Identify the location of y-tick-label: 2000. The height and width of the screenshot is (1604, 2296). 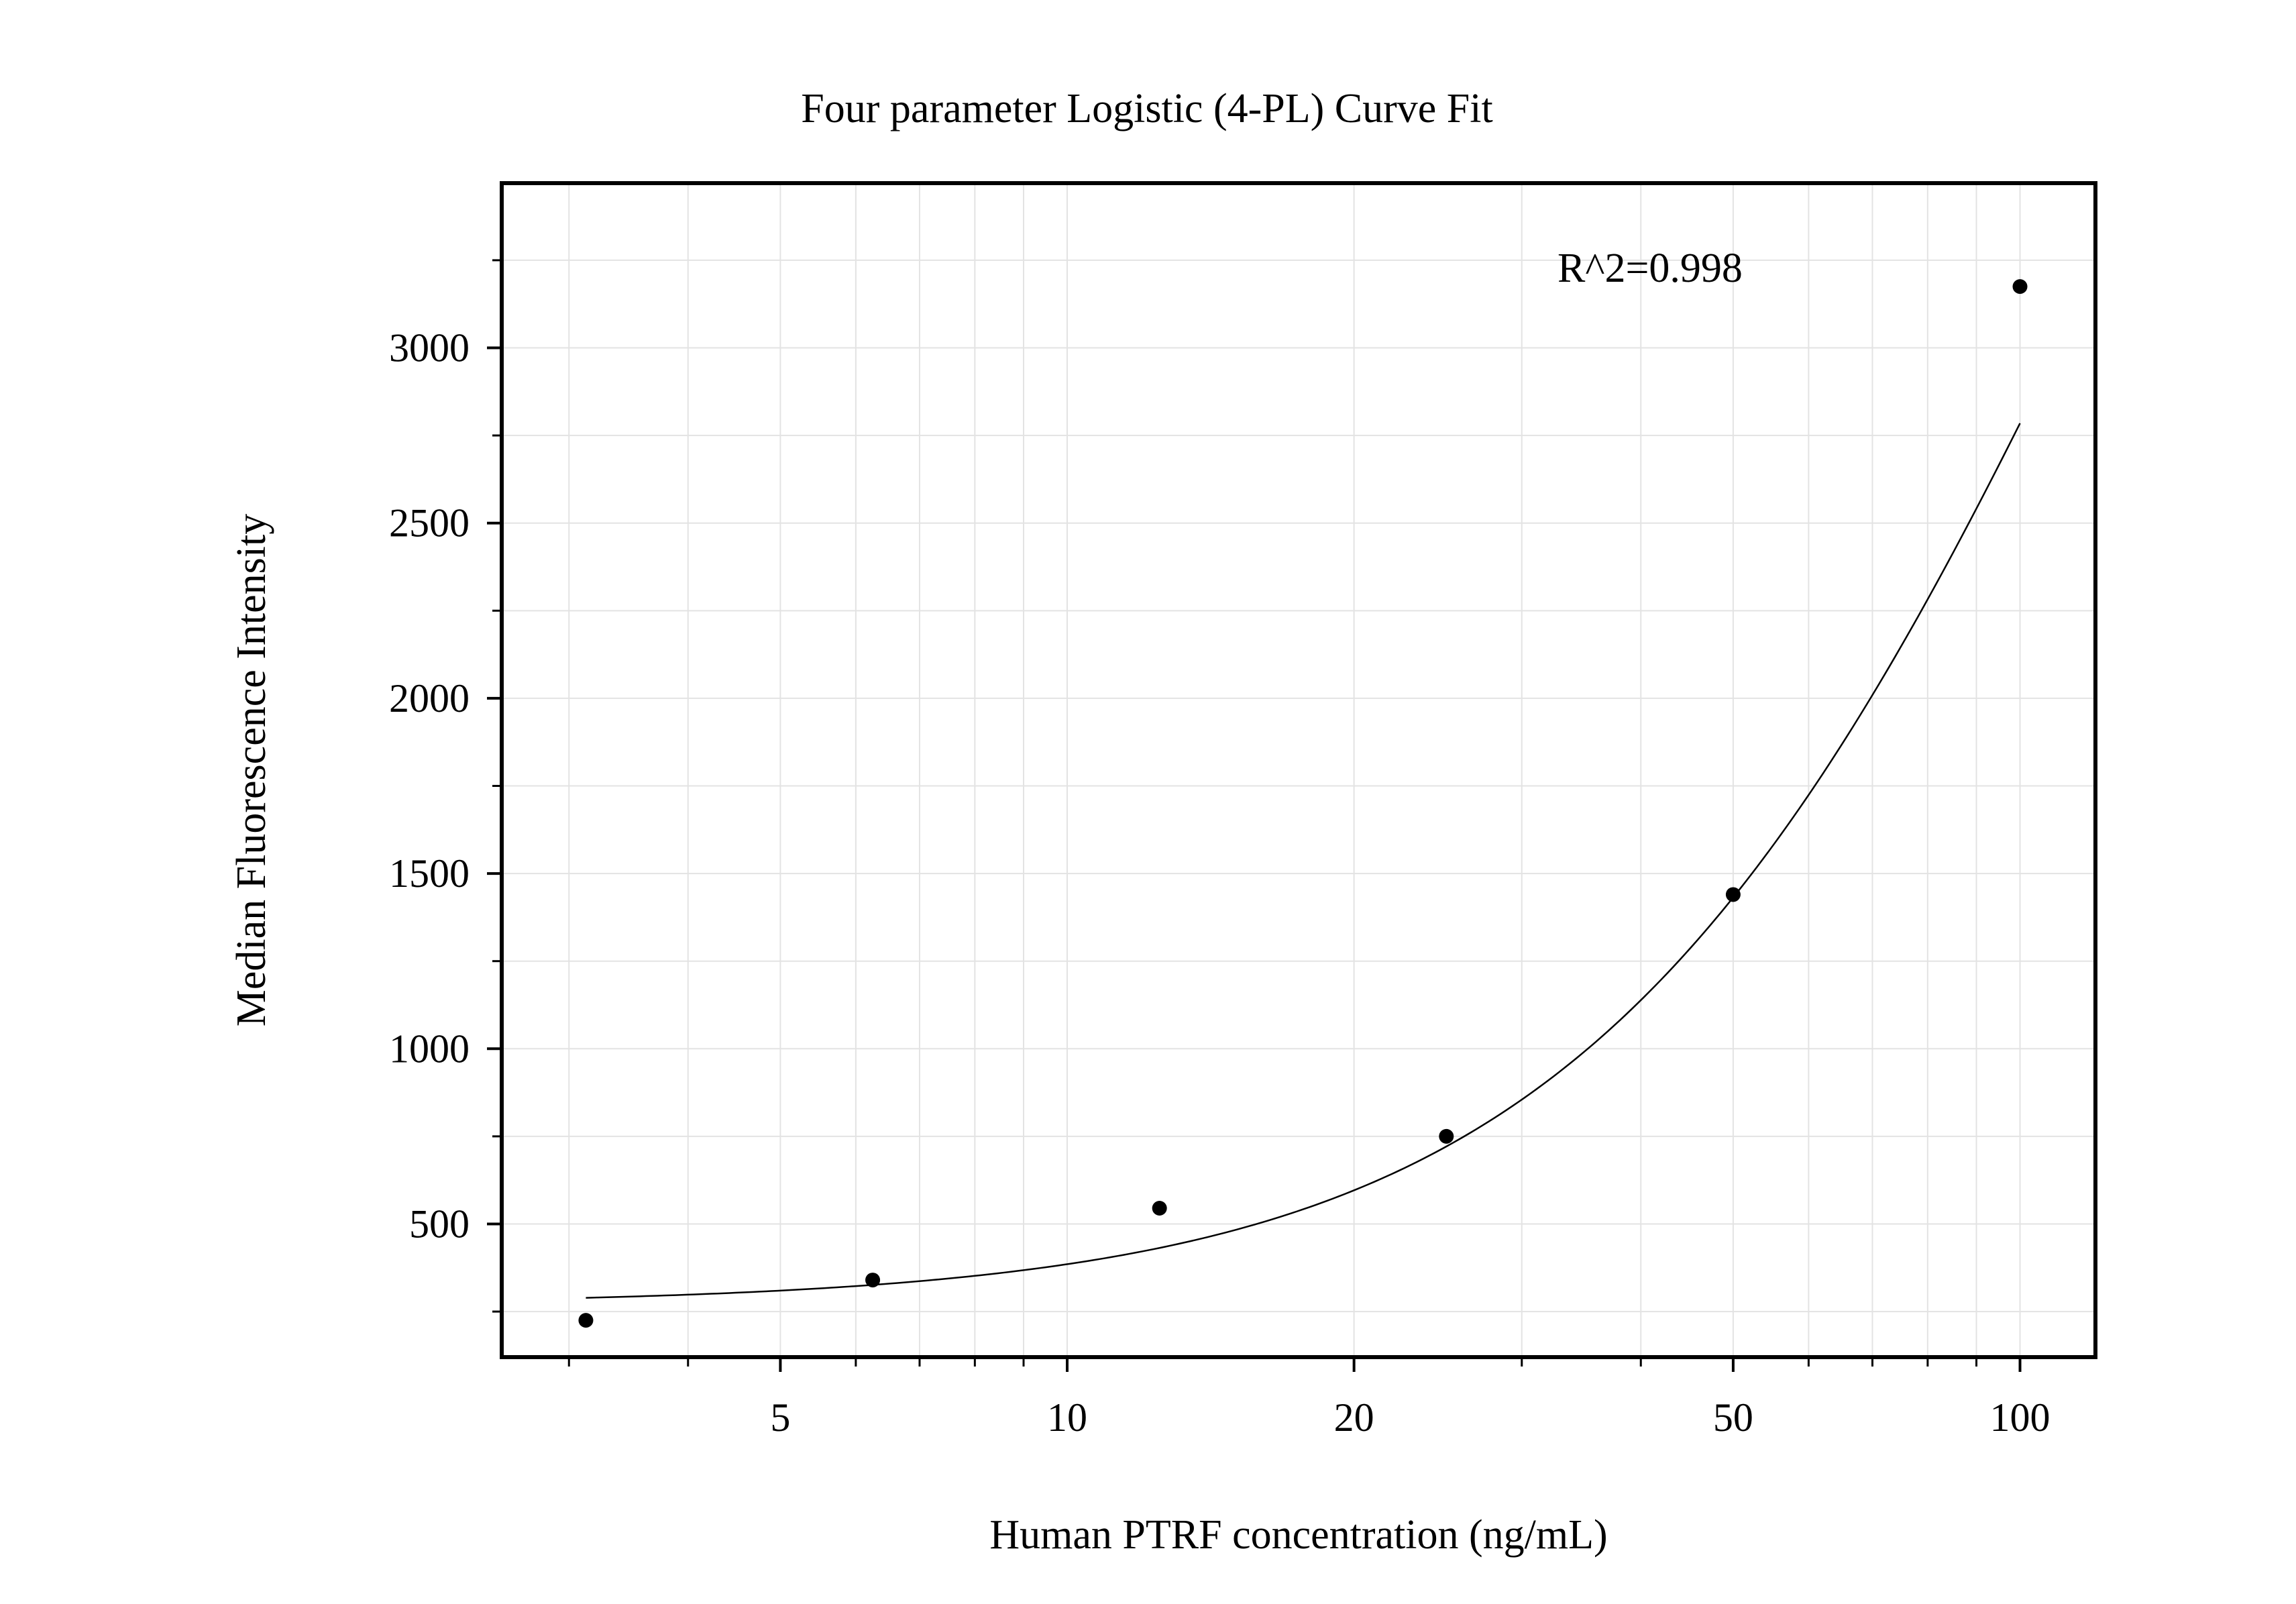
(429, 698).